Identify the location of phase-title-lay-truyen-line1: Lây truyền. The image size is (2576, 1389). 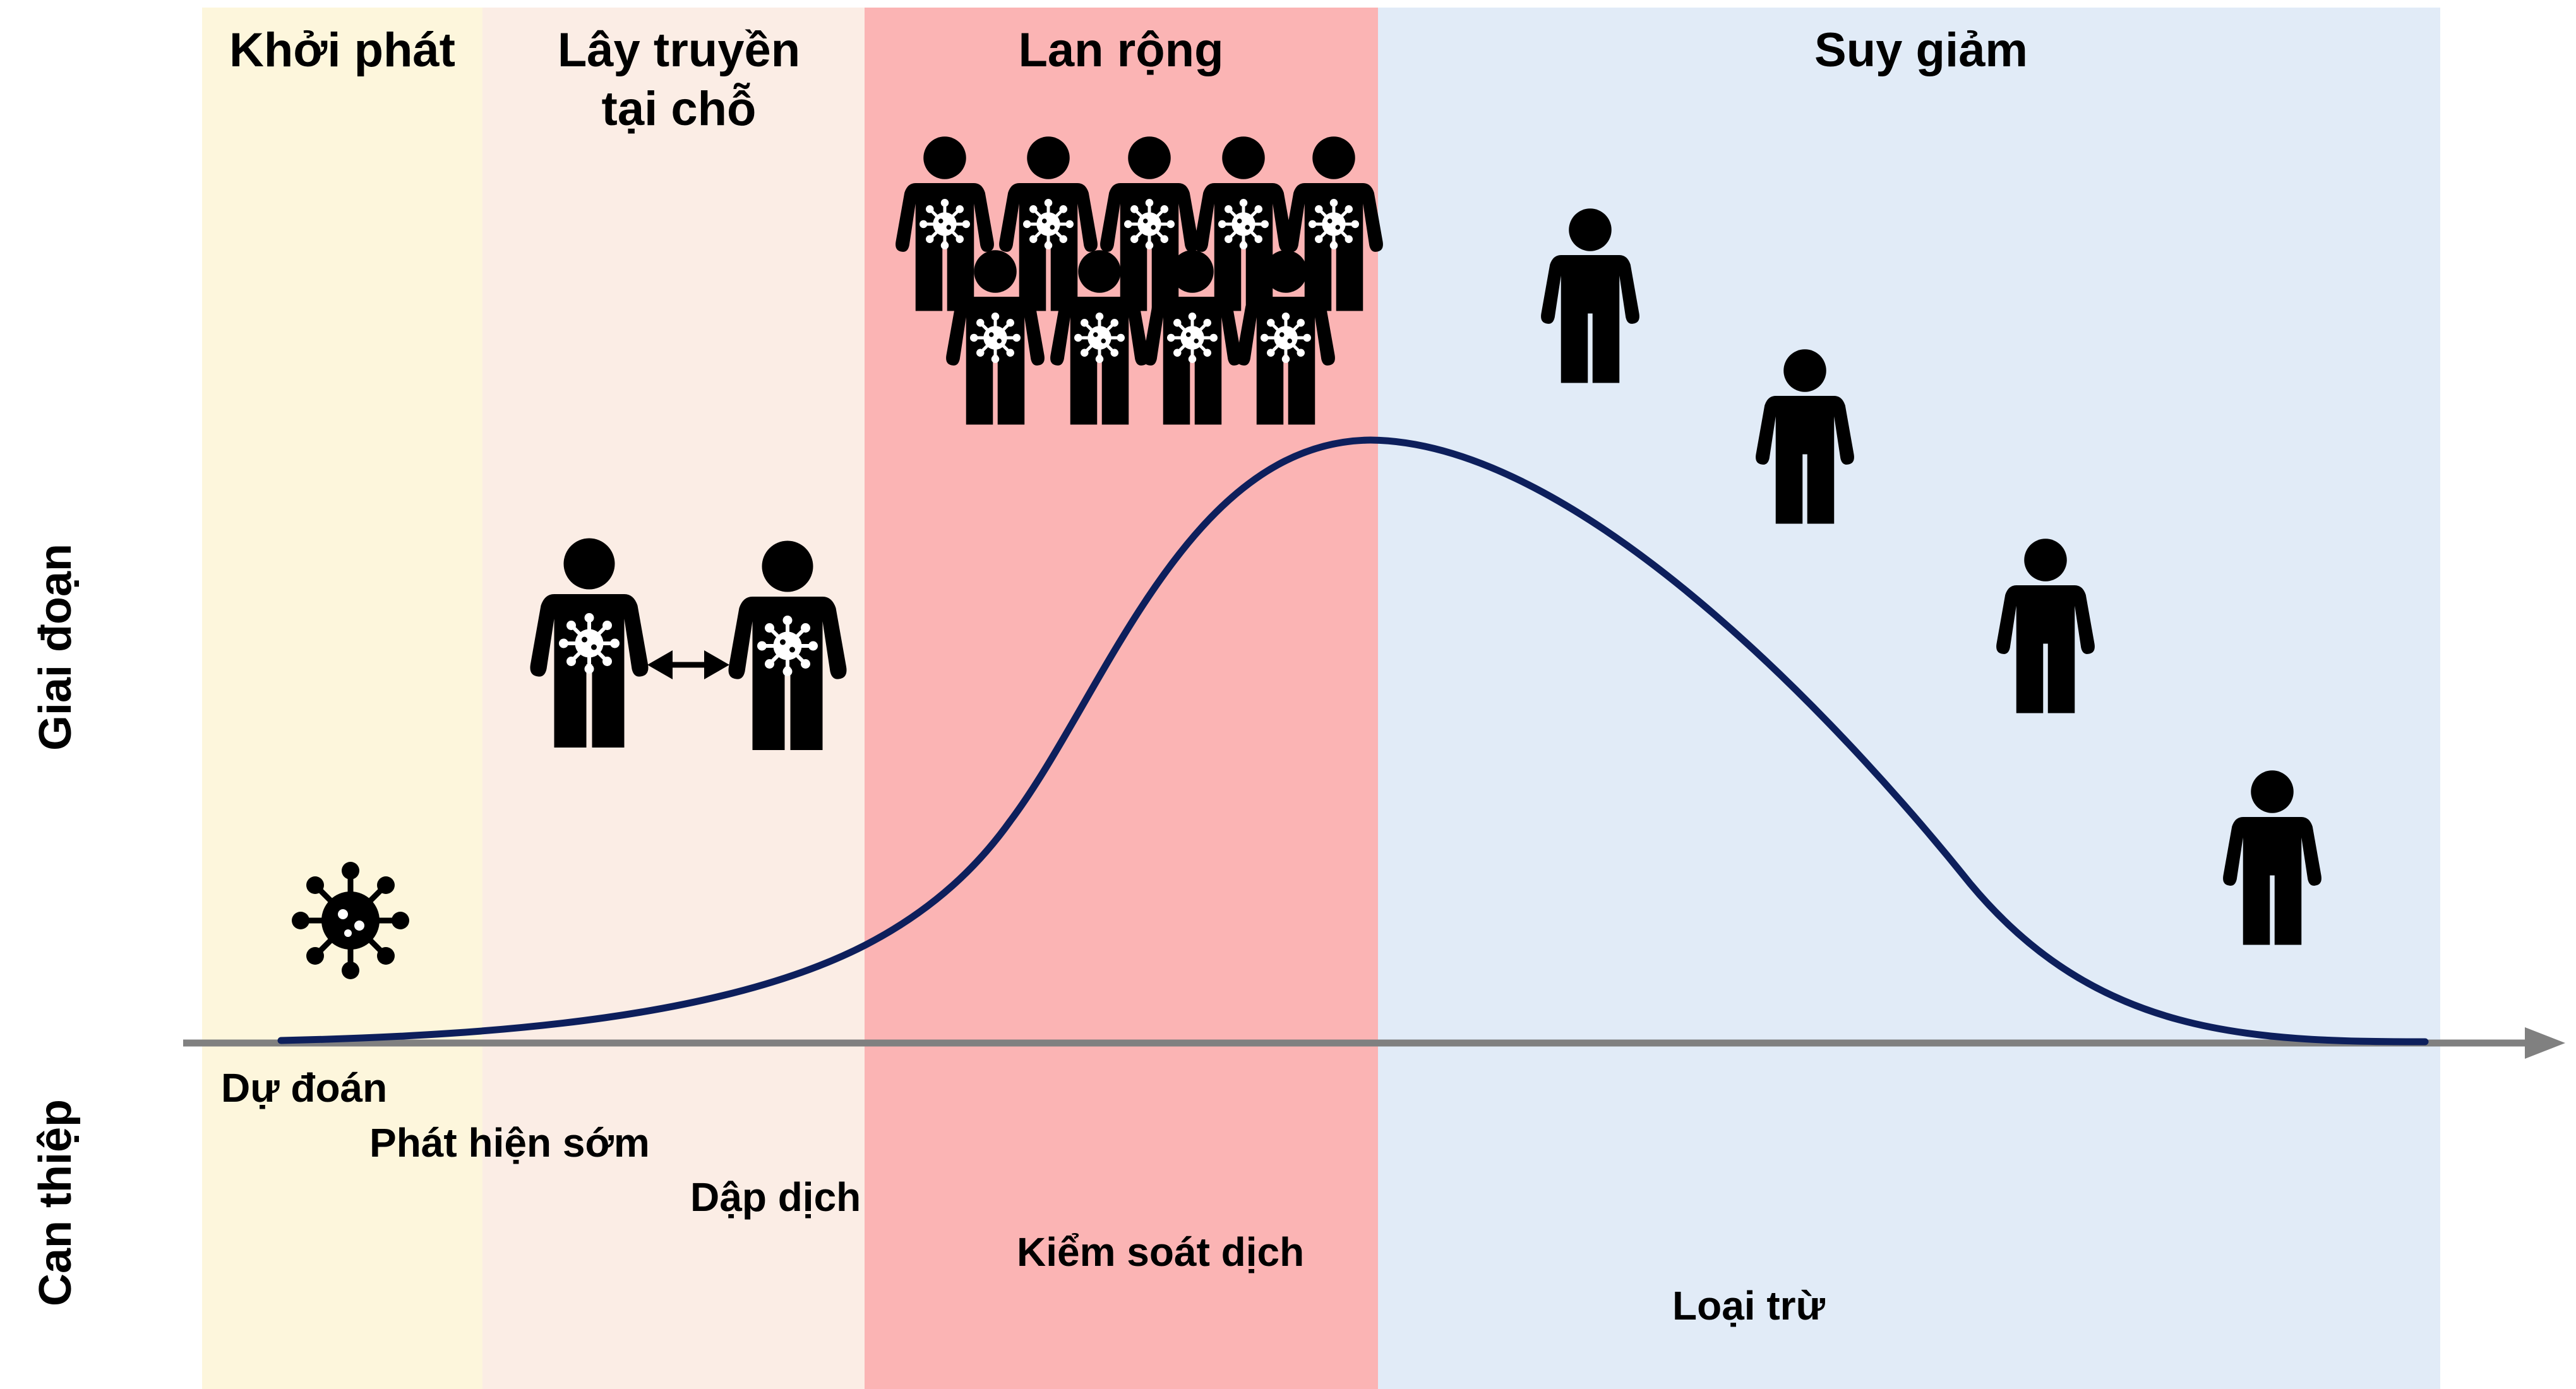
(679, 50).